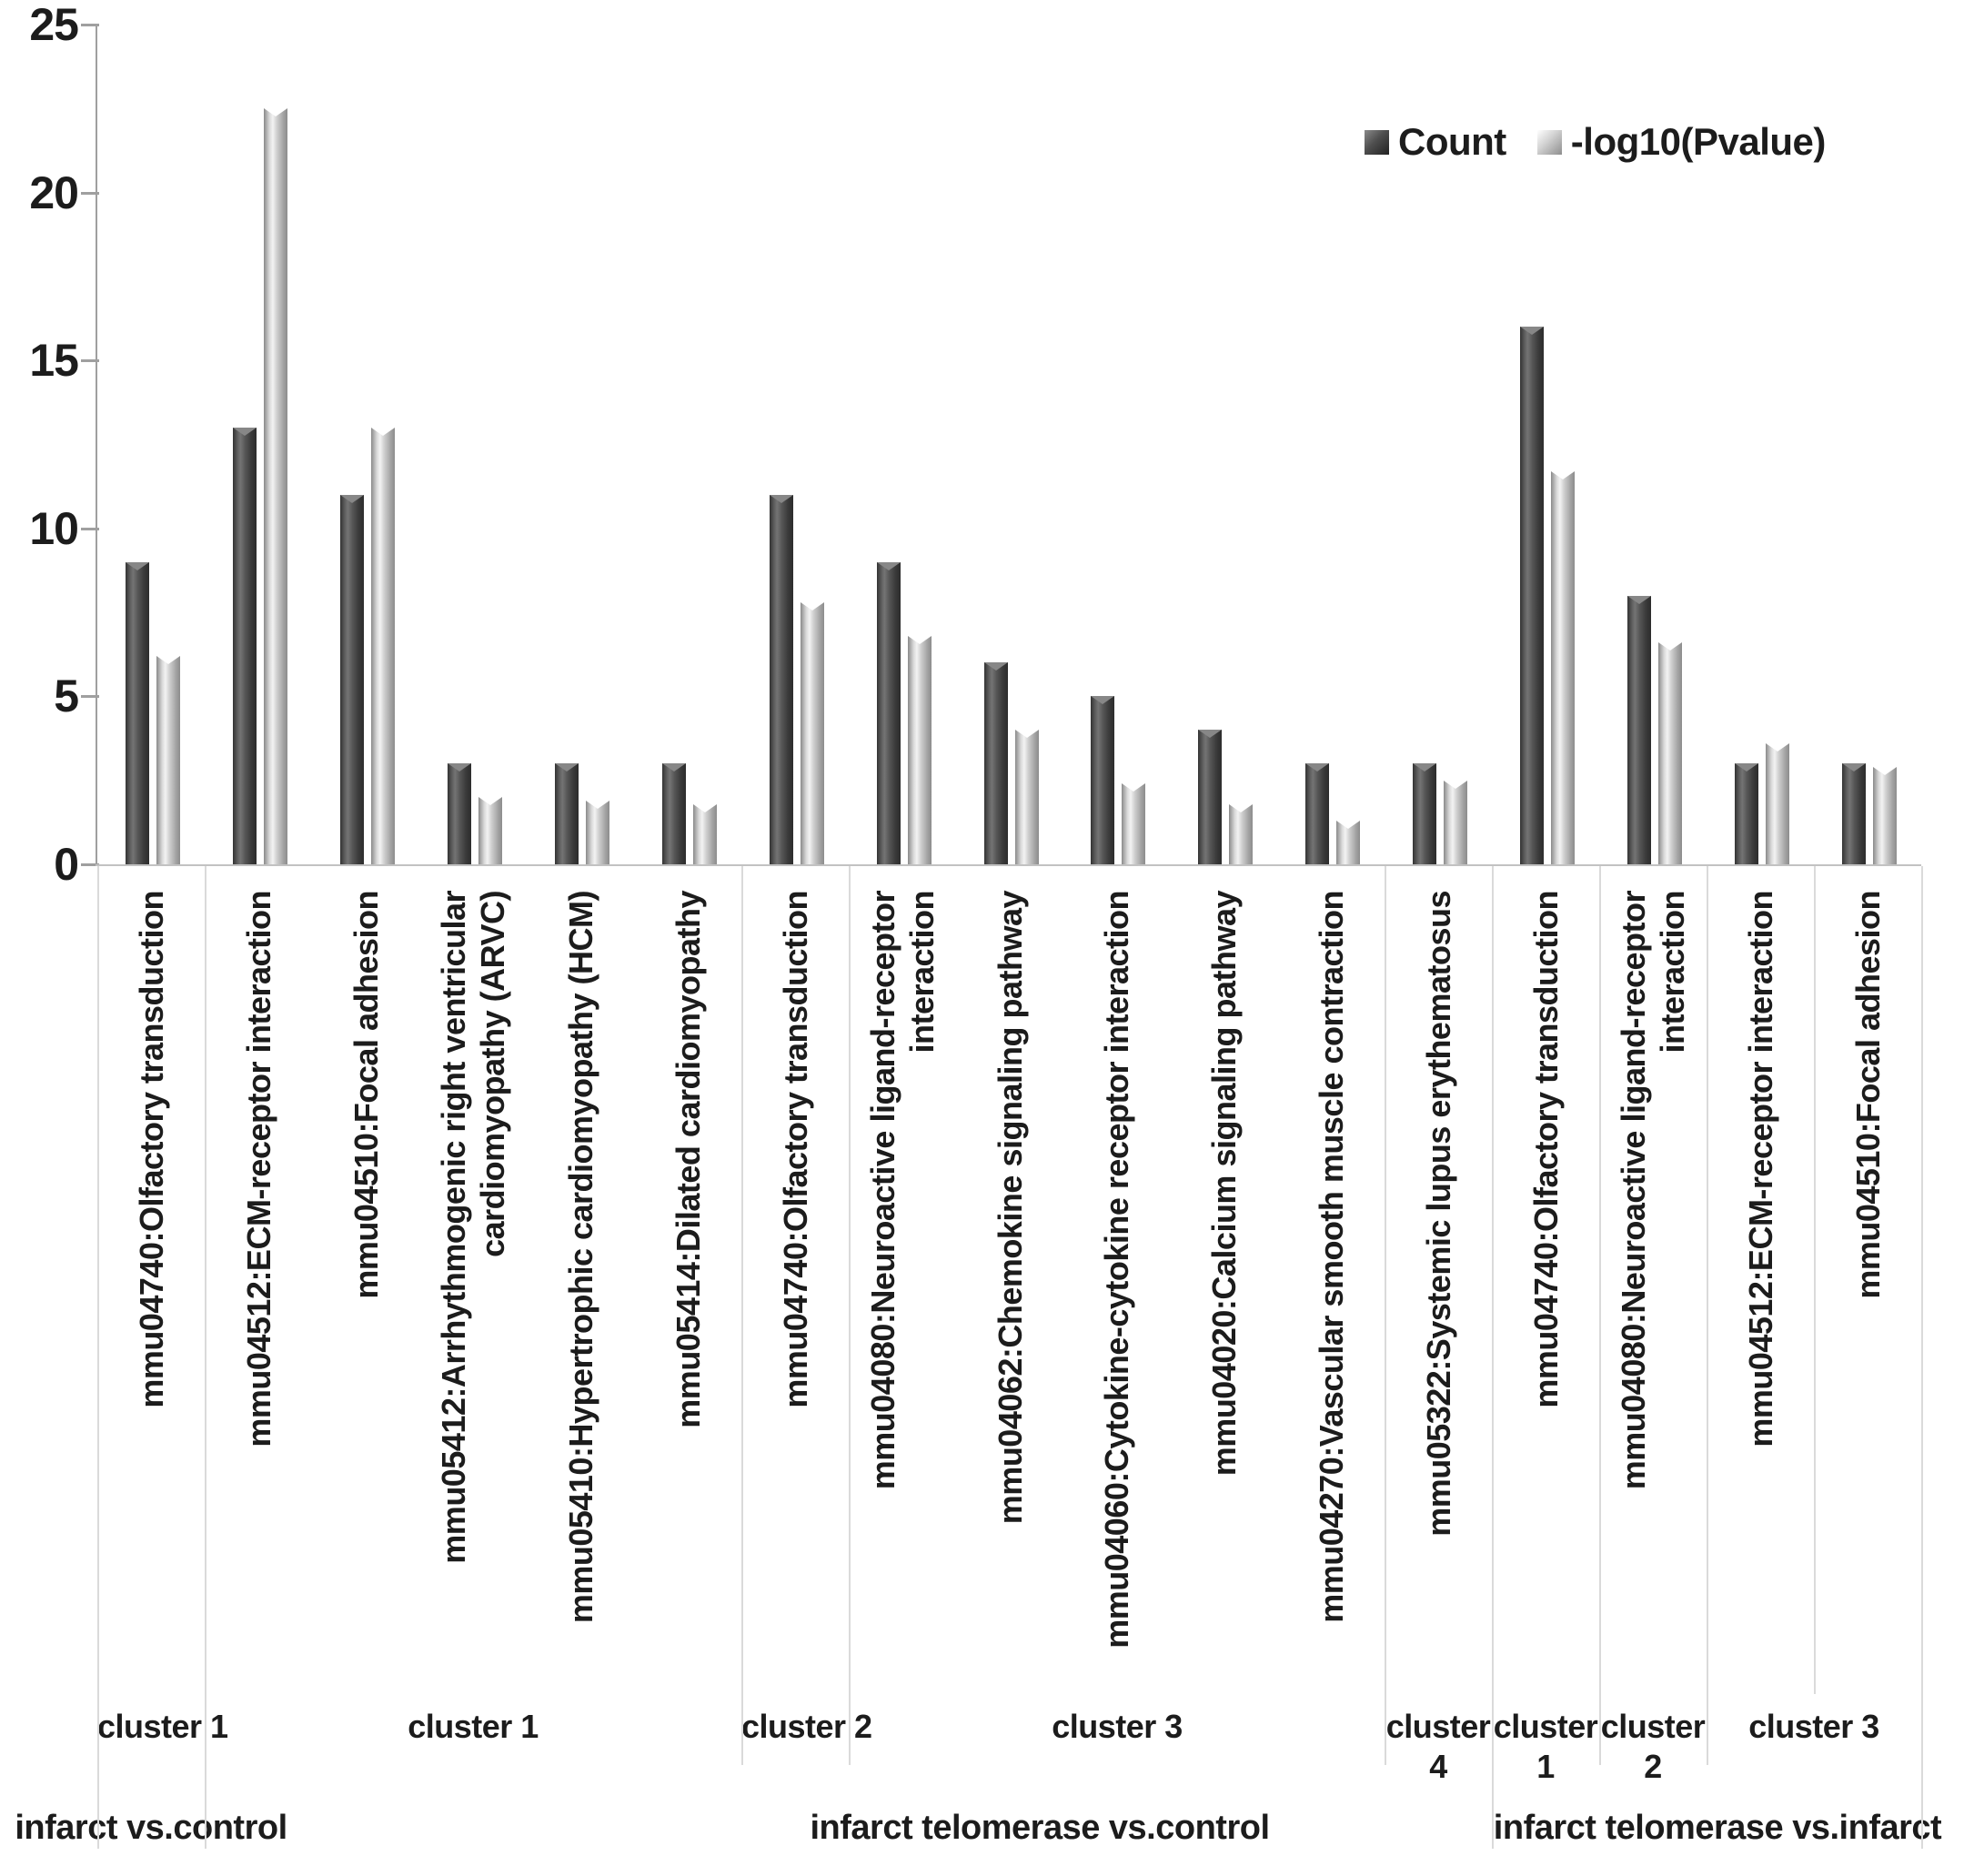 Image resolution: width=1984 pixels, height=1876 pixels. Describe the element at coordinates (54, 192) in the screenshot. I see `y-tick-label: 20` at that location.